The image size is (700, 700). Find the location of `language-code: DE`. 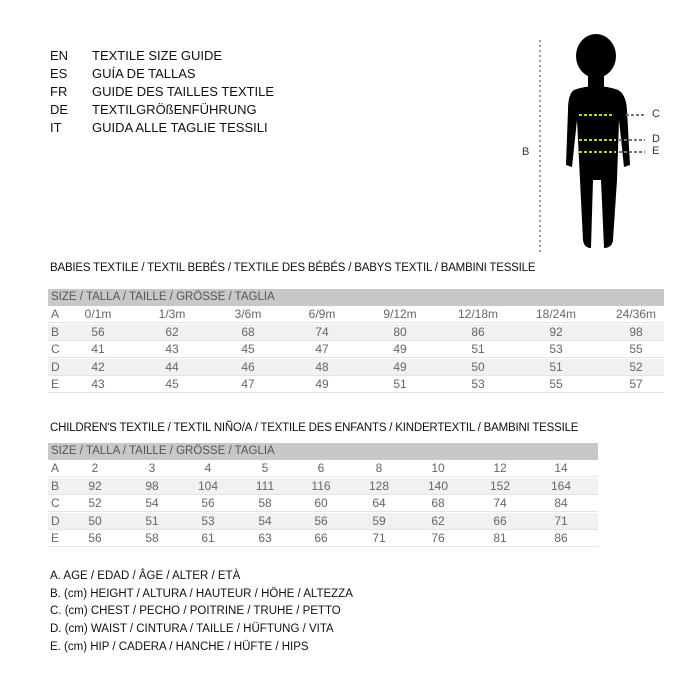

language-code: DE is located at coordinates (59, 109).